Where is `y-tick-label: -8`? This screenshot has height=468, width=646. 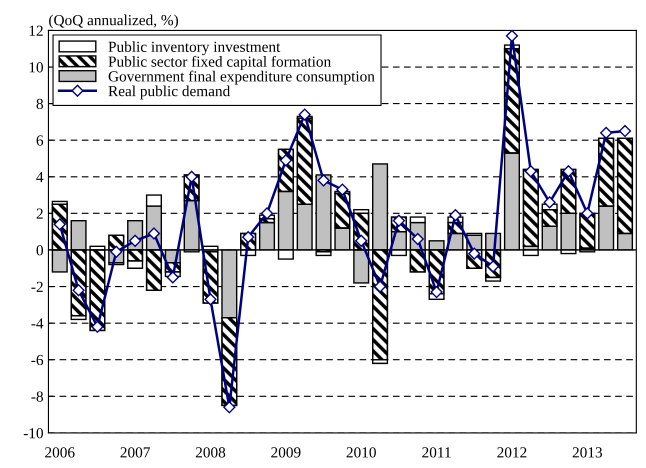 y-tick-label: -8 is located at coordinates (37, 396).